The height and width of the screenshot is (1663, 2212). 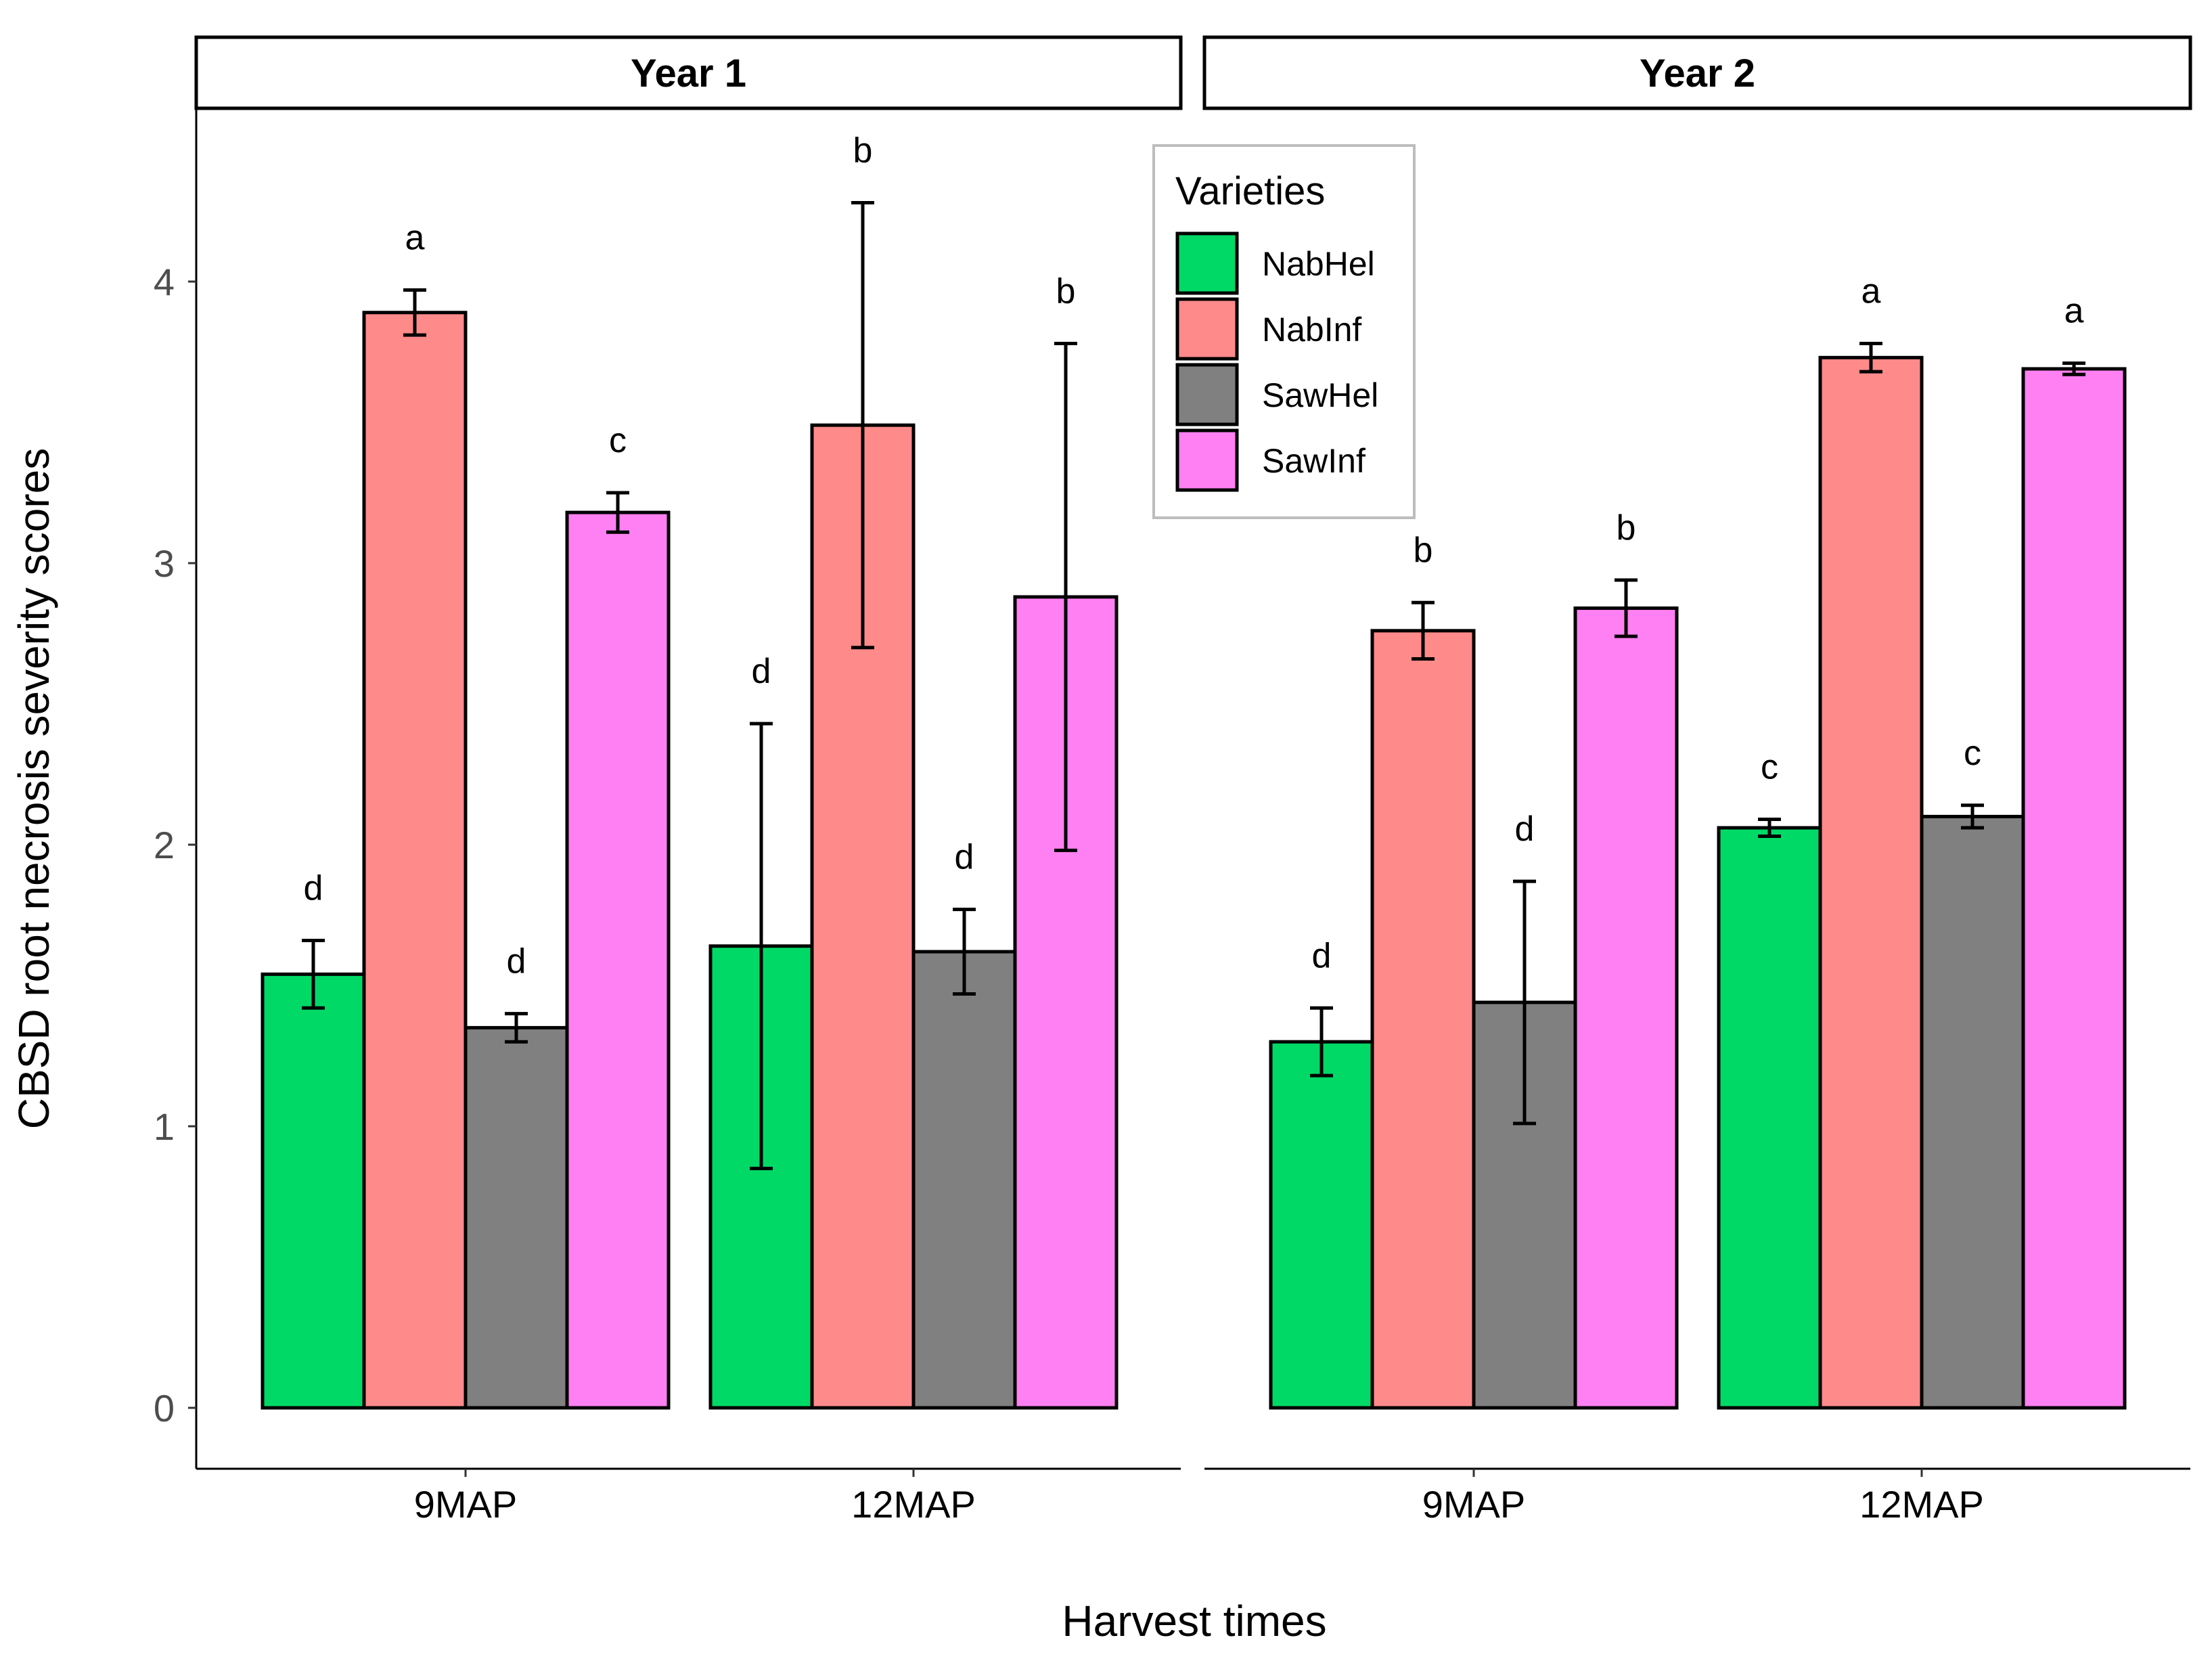 I want to click on panel-title: Year 2, so click(x=1697, y=73).